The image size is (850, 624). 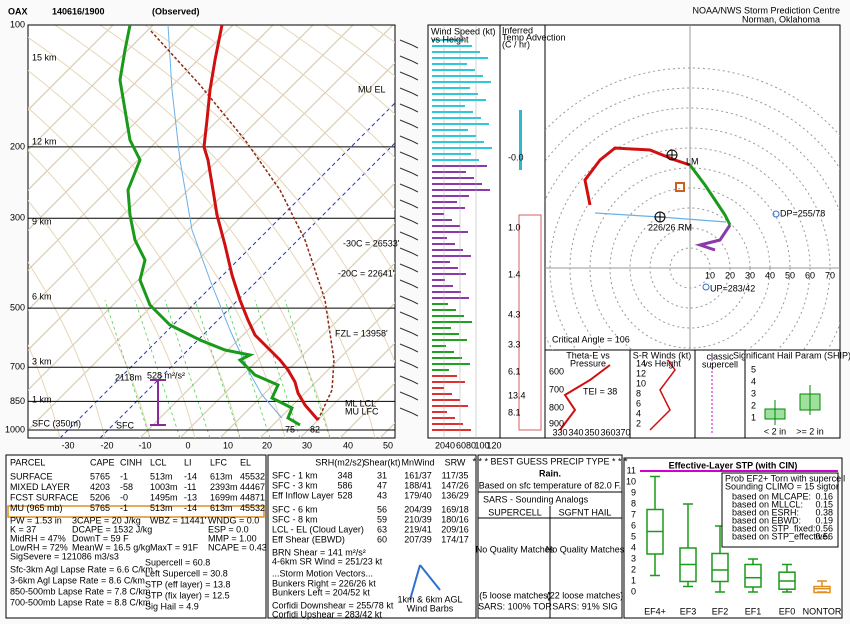 What do you see at coordinates (600, 391) in the screenshot?
I see `tei: TEI = 38` at bounding box center [600, 391].